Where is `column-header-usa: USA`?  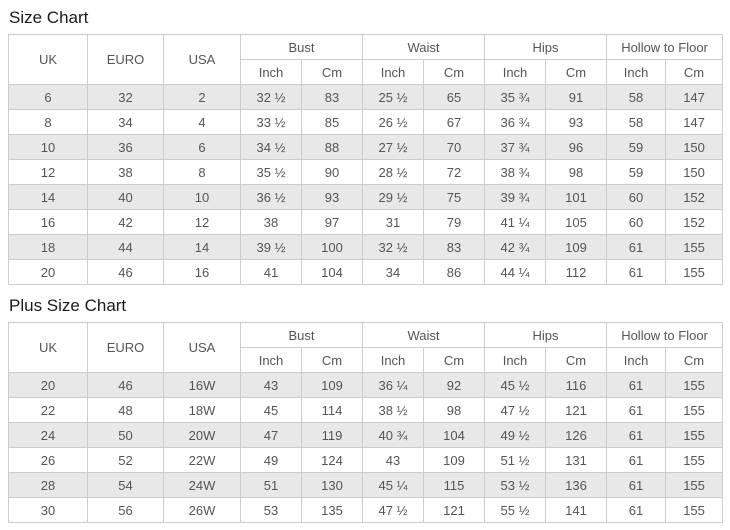 column-header-usa: USA is located at coordinates (202, 347).